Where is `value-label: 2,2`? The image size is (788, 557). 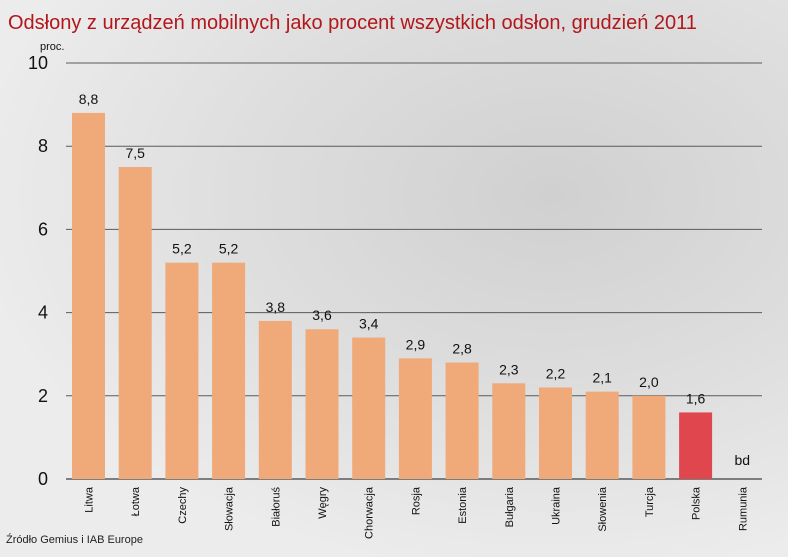 value-label: 2,2 is located at coordinates (556, 373).